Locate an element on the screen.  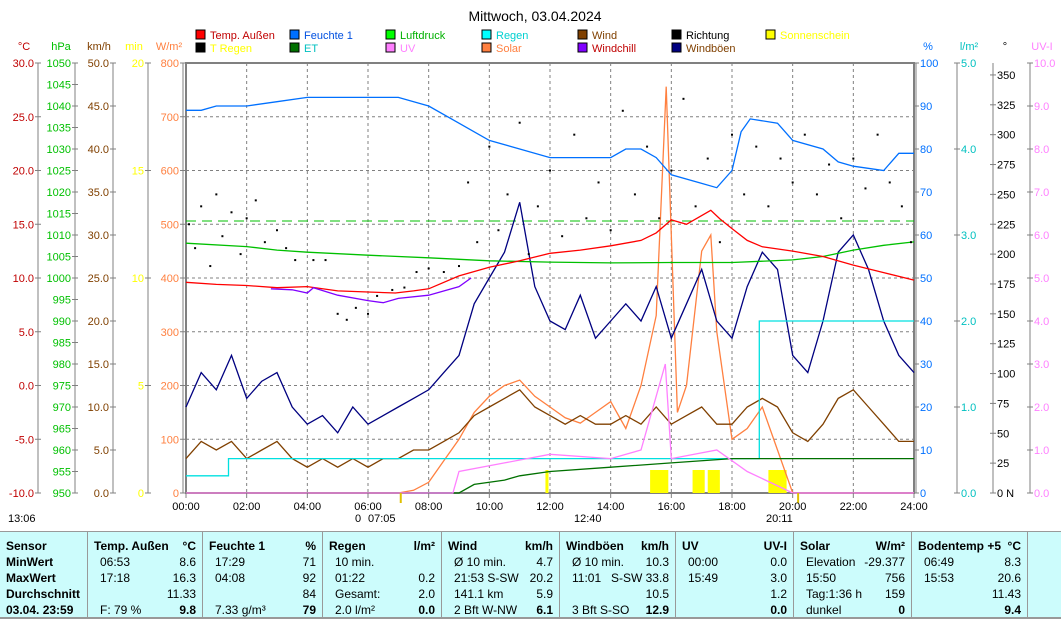
axis-tick-label: 225 is located at coordinates (1006, 225).